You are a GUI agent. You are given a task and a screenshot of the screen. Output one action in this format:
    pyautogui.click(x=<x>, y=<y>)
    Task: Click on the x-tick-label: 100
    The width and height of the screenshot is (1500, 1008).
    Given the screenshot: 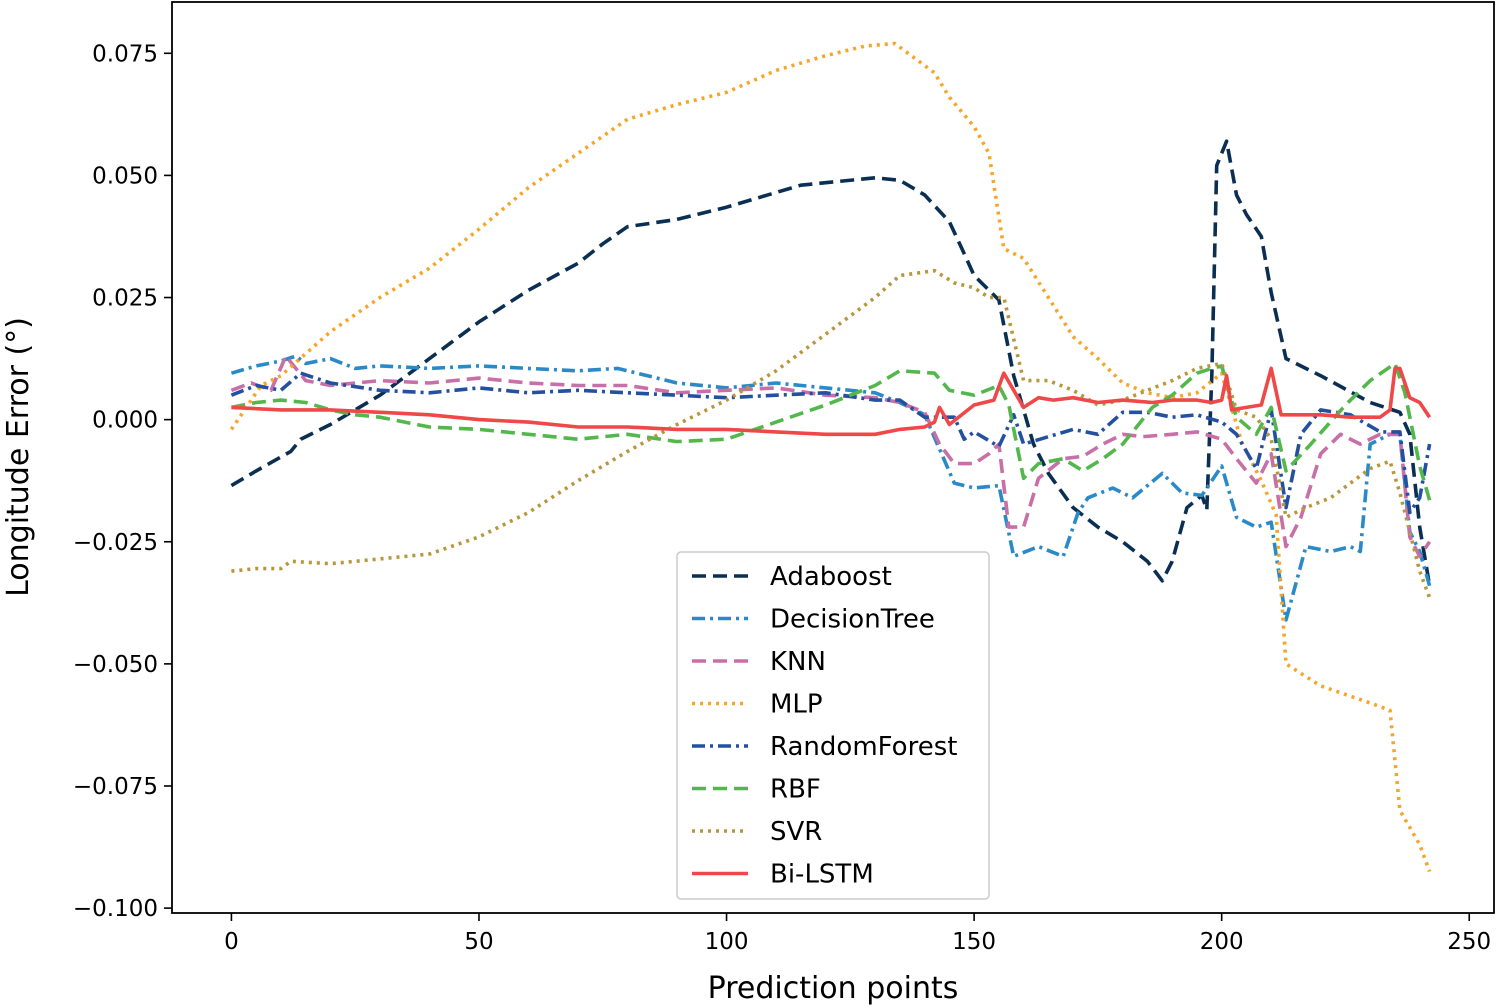 What is the action you would take?
    pyautogui.click(x=727, y=942)
    